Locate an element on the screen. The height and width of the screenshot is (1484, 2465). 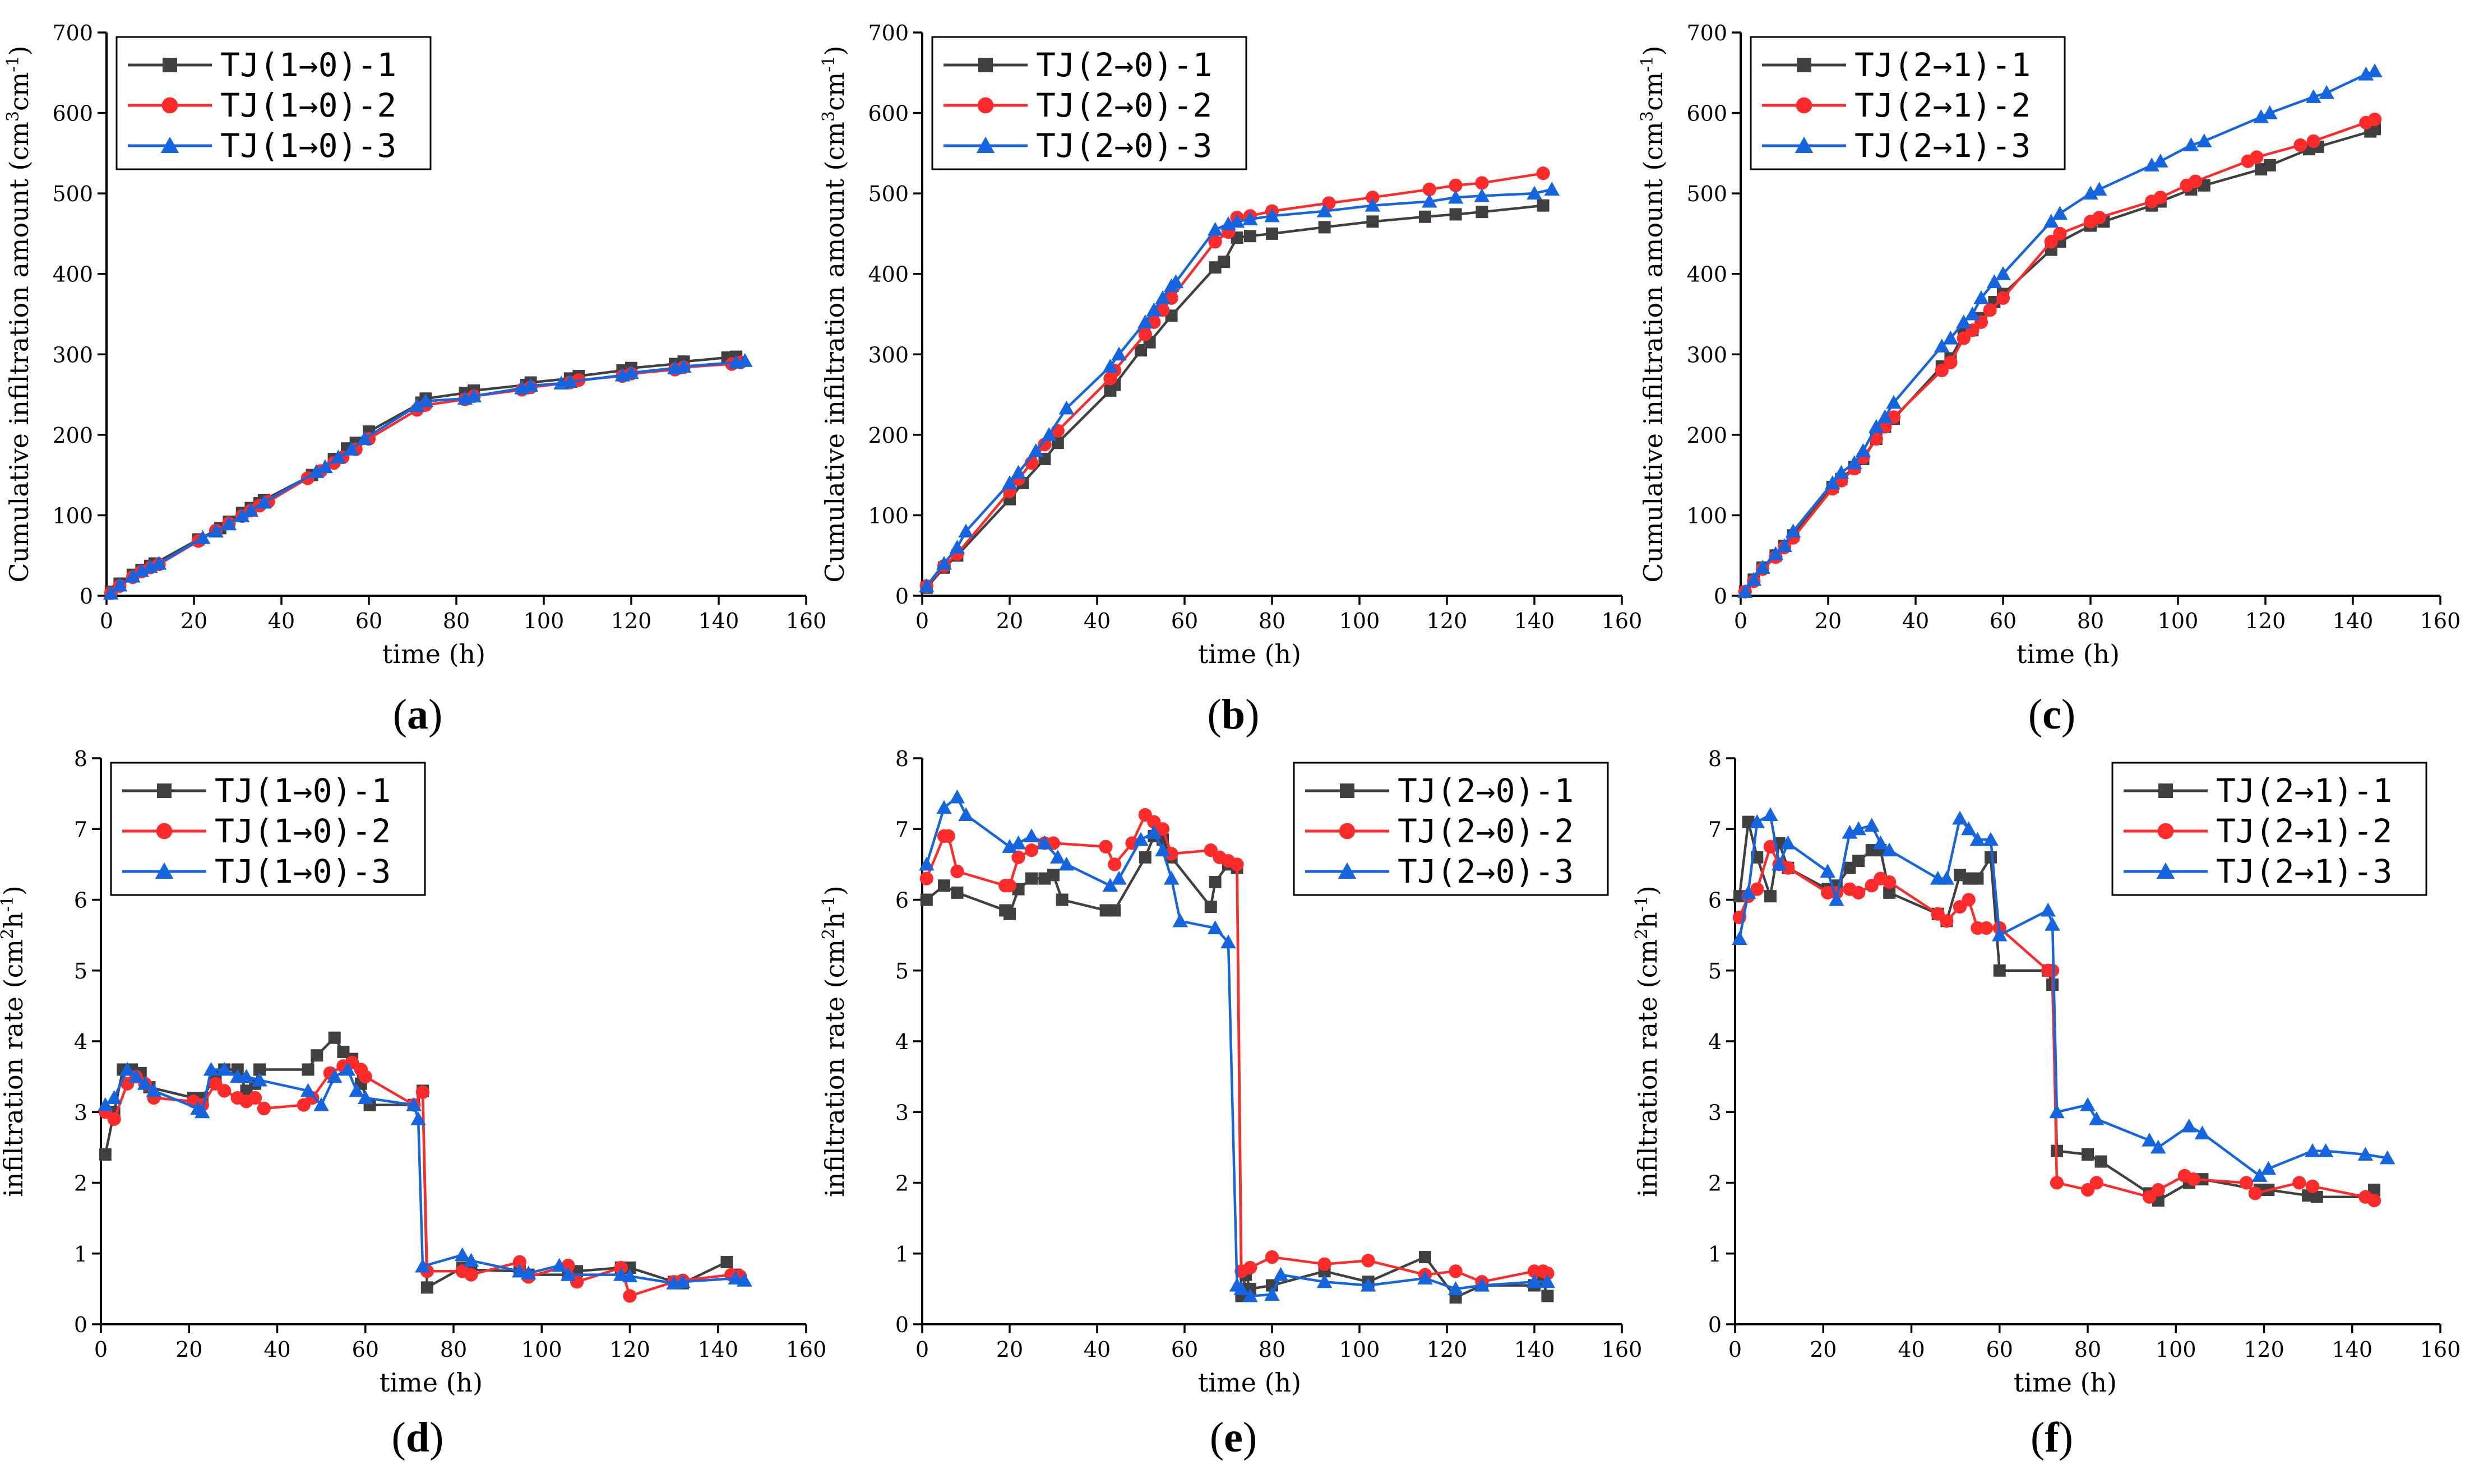
y-tick-label: 700 is located at coordinates (72, 33).